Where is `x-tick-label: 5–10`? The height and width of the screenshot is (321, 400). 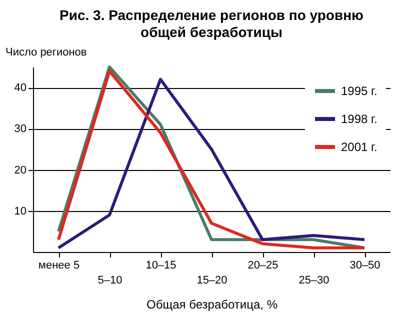
x-tick-label: 5–10 is located at coordinates (110, 280).